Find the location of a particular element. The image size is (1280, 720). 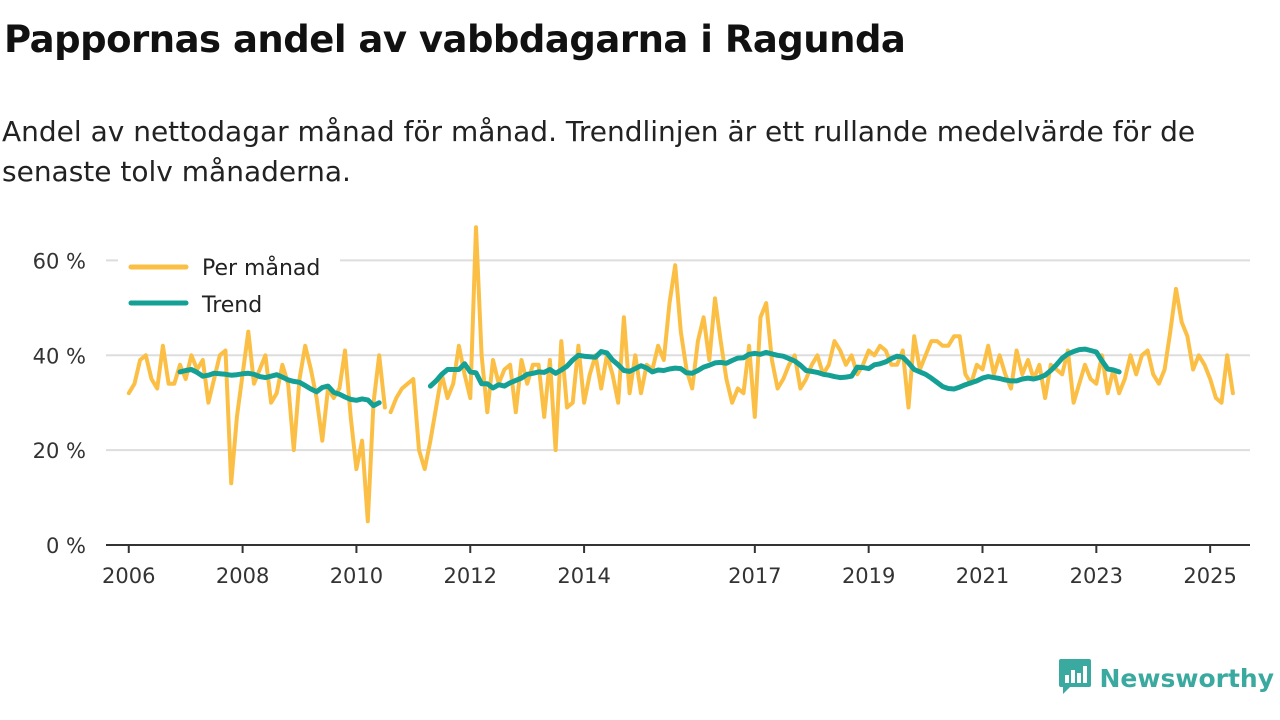

y-tick-label: 40 % is located at coordinates (59, 356).